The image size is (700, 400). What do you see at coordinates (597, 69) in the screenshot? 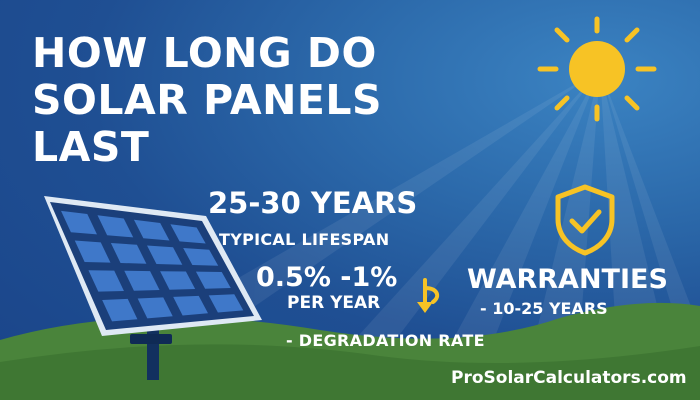
I see `sun-icon` at bounding box center [597, 69].